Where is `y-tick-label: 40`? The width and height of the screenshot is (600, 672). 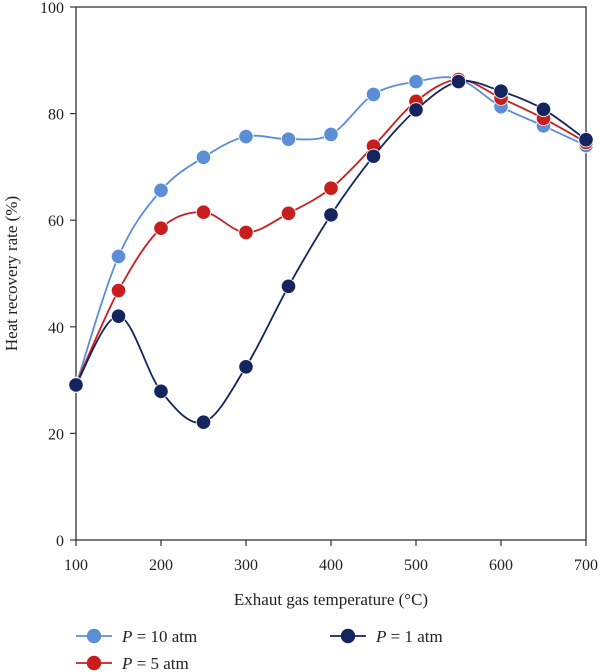
y-tick-label: 40 is located at coordinates (56, 328).